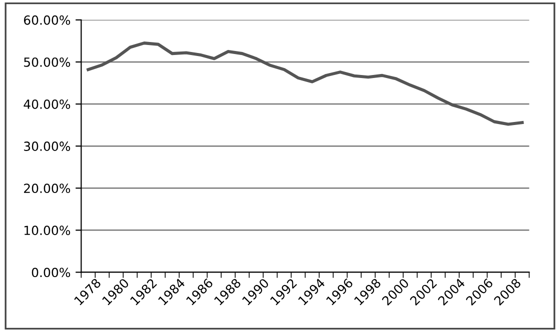 Image resolution: width=560 pixels, height=332 pixels. I want to click on y-tick-label: 20.00%, so click(47, 189).